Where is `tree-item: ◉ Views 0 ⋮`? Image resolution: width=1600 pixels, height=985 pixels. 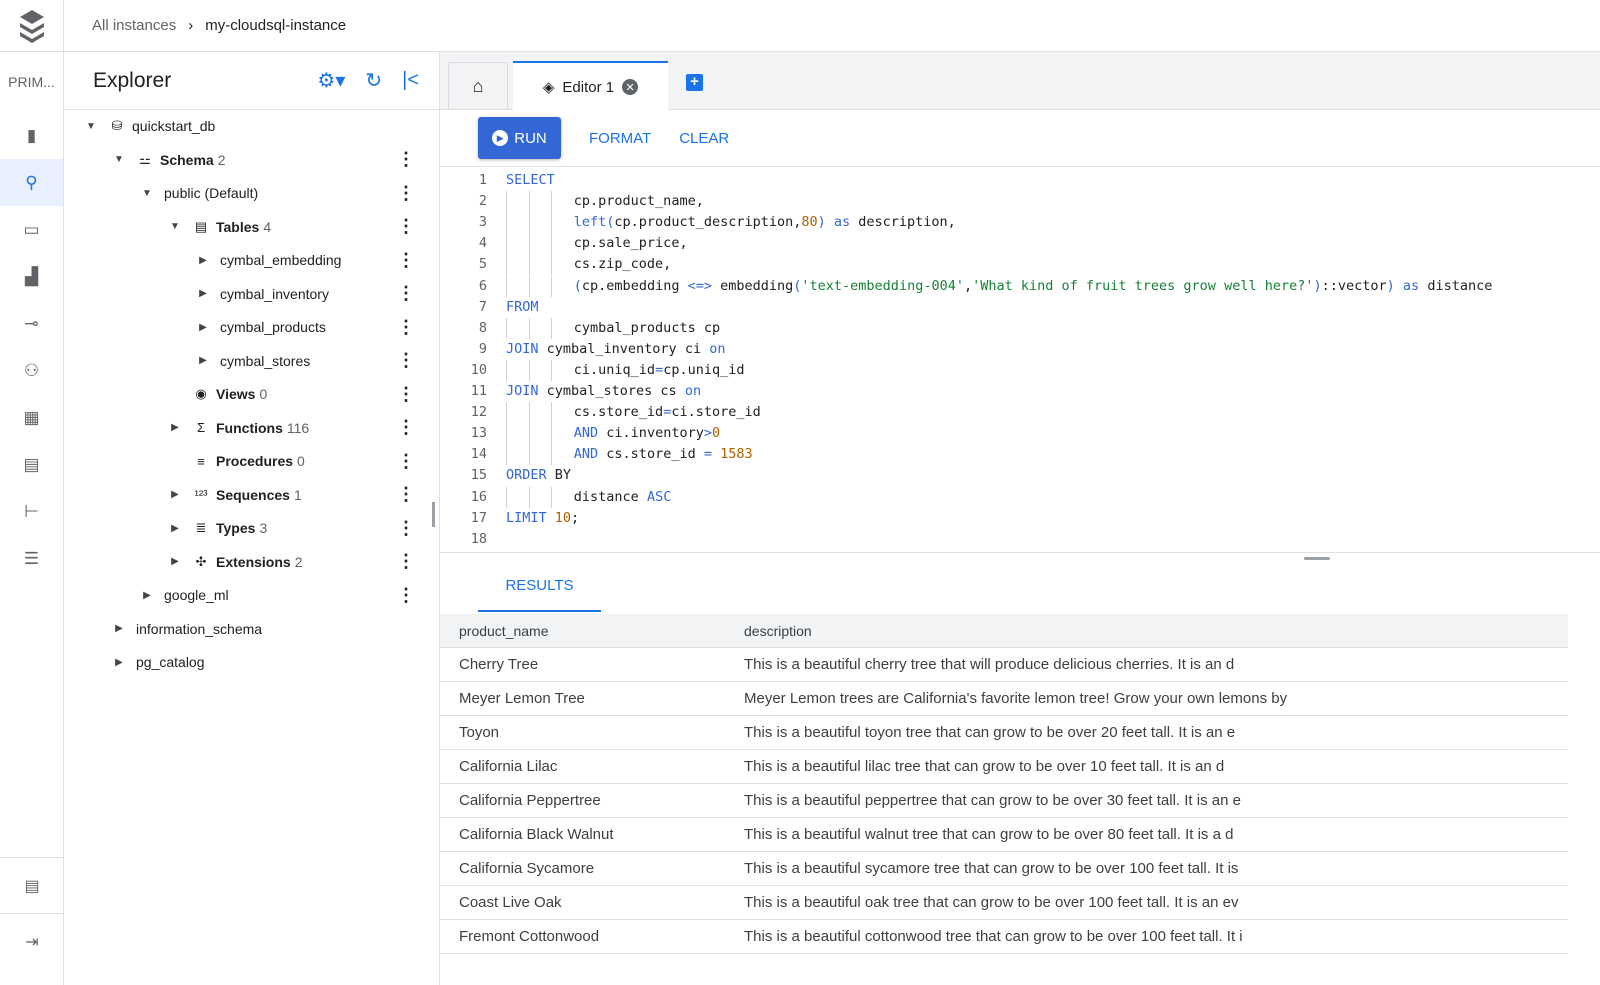 tree-item: ◉ Views 0 ⋮ is located at coordinates (251, 394).